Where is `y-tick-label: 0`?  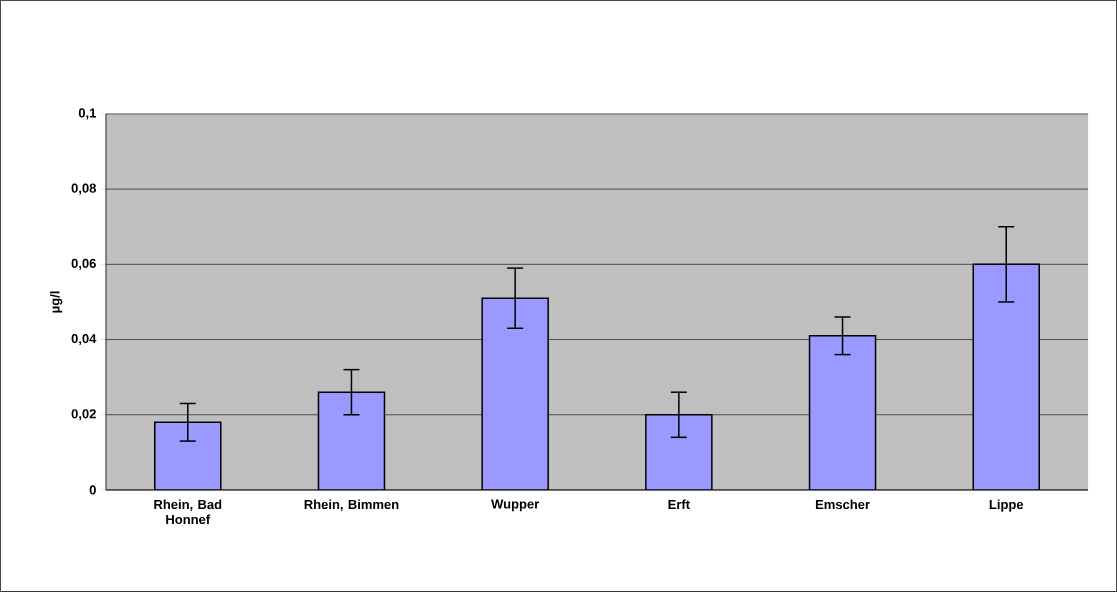
y-tick-label: 0 is located at coordinates (92, 490).